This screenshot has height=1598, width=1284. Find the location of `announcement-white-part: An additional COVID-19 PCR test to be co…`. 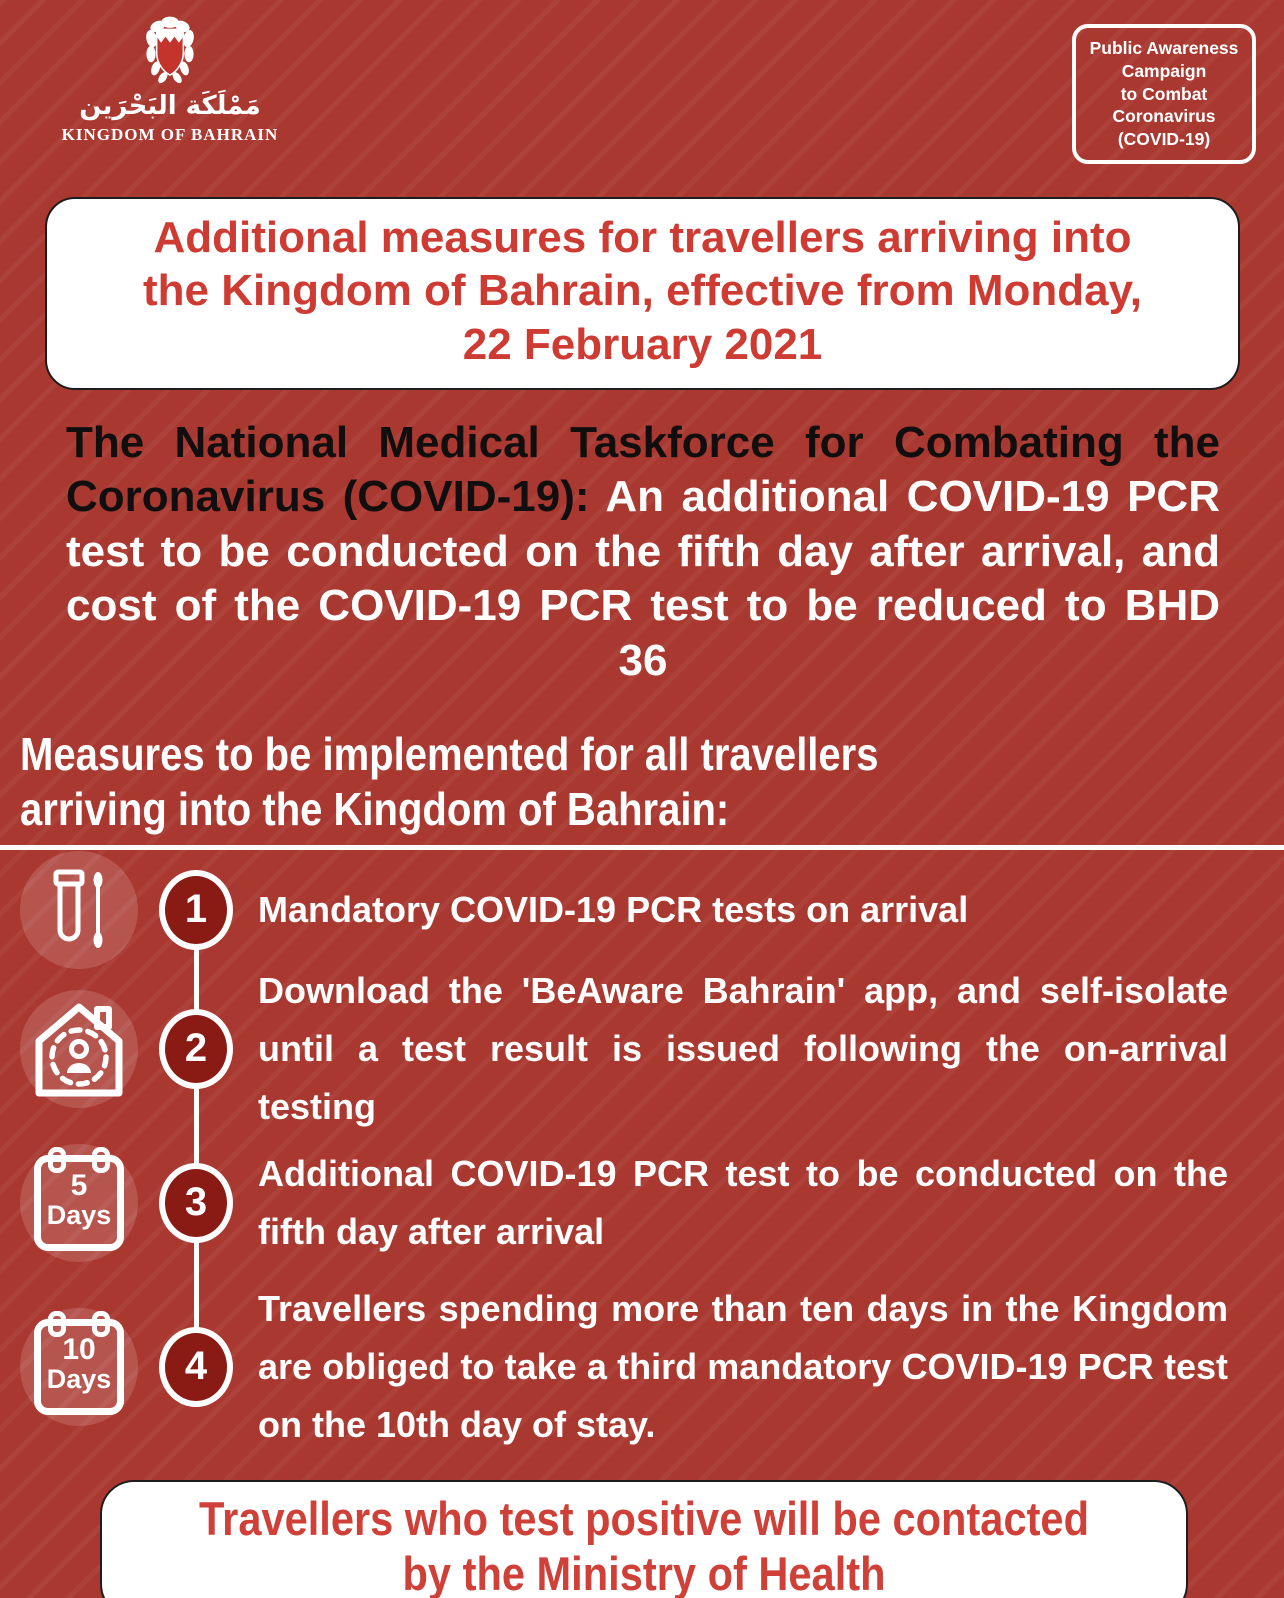

announcement-white-part: An additional COVID-19 PCR test to be co… is located at coordinates (643, 578).